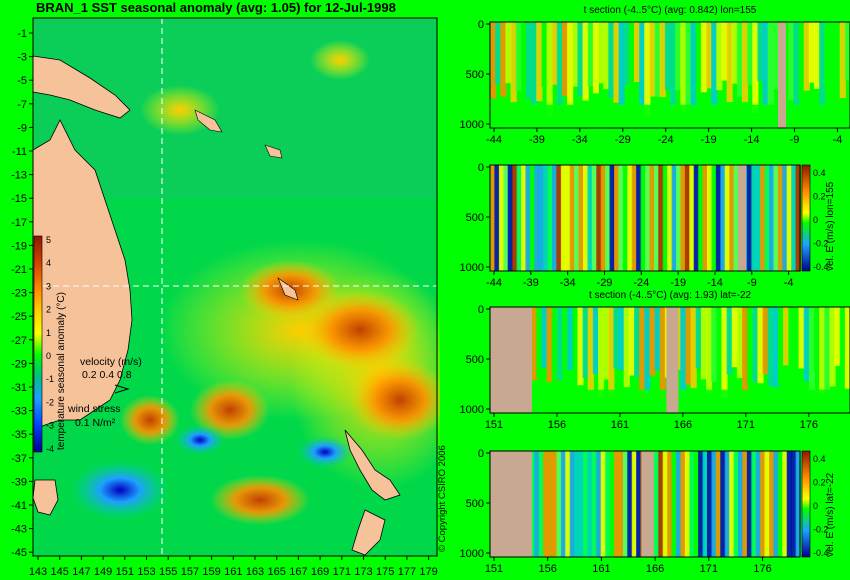 The height and width of the screenshot is (580, 850). Describe the element at coordinates (19, 176) in the screenshot. I see `lat-tick-label: -13` at that location.